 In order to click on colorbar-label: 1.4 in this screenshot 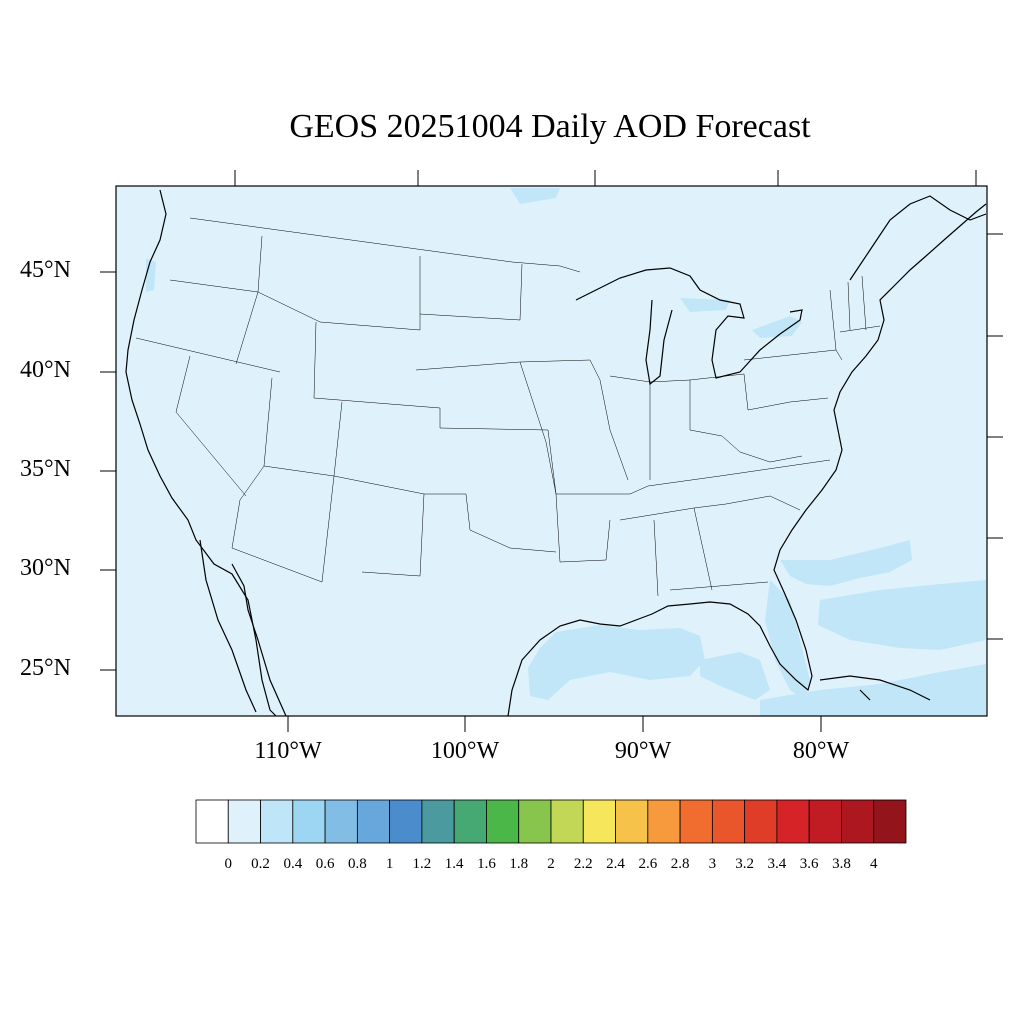, I will do `click(454, 864)`.